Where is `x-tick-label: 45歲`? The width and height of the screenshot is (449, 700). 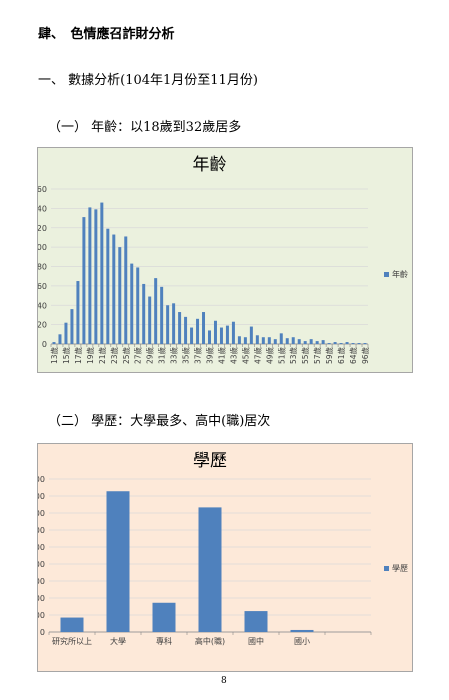 x-tick-label: 45歲 is located at coordinates (245, 356).